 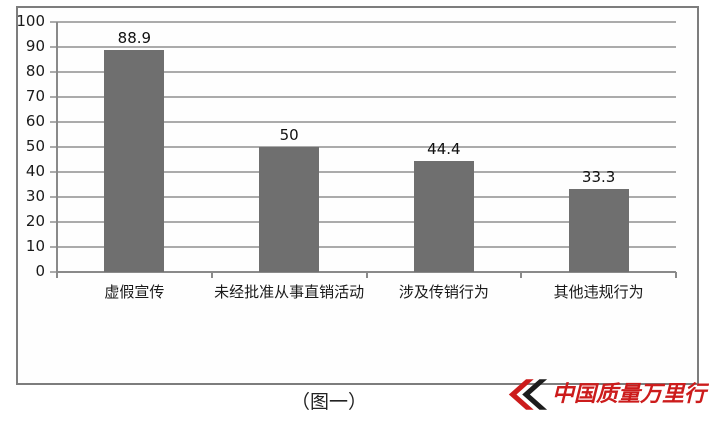 I want to click on bar-value-label: 33.3, so click(x=598, y=176).